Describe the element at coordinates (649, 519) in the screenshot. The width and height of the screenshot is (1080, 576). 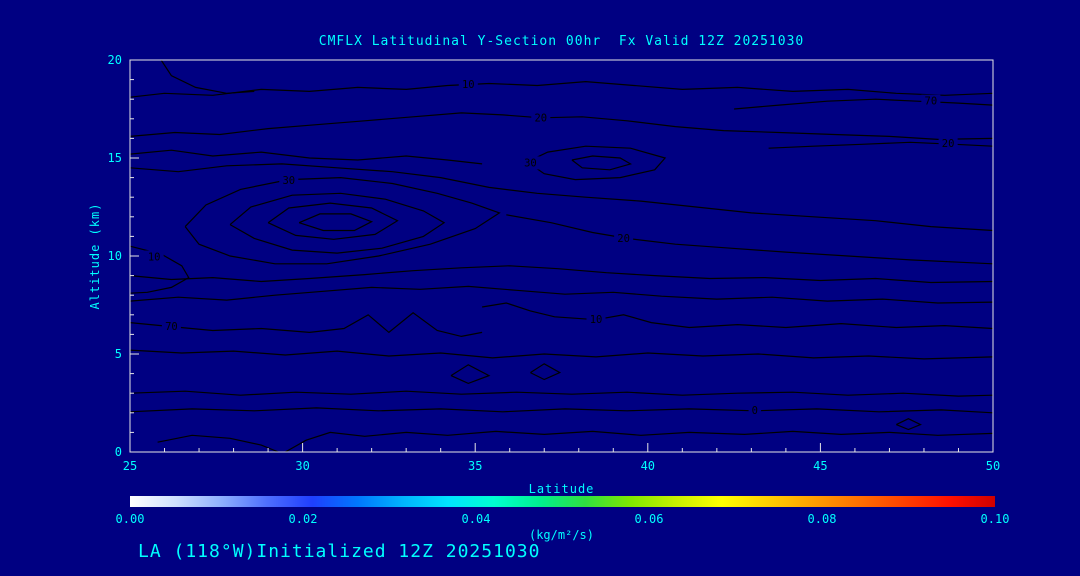
I see `colorbar-tick-label: 0.06` at that location.